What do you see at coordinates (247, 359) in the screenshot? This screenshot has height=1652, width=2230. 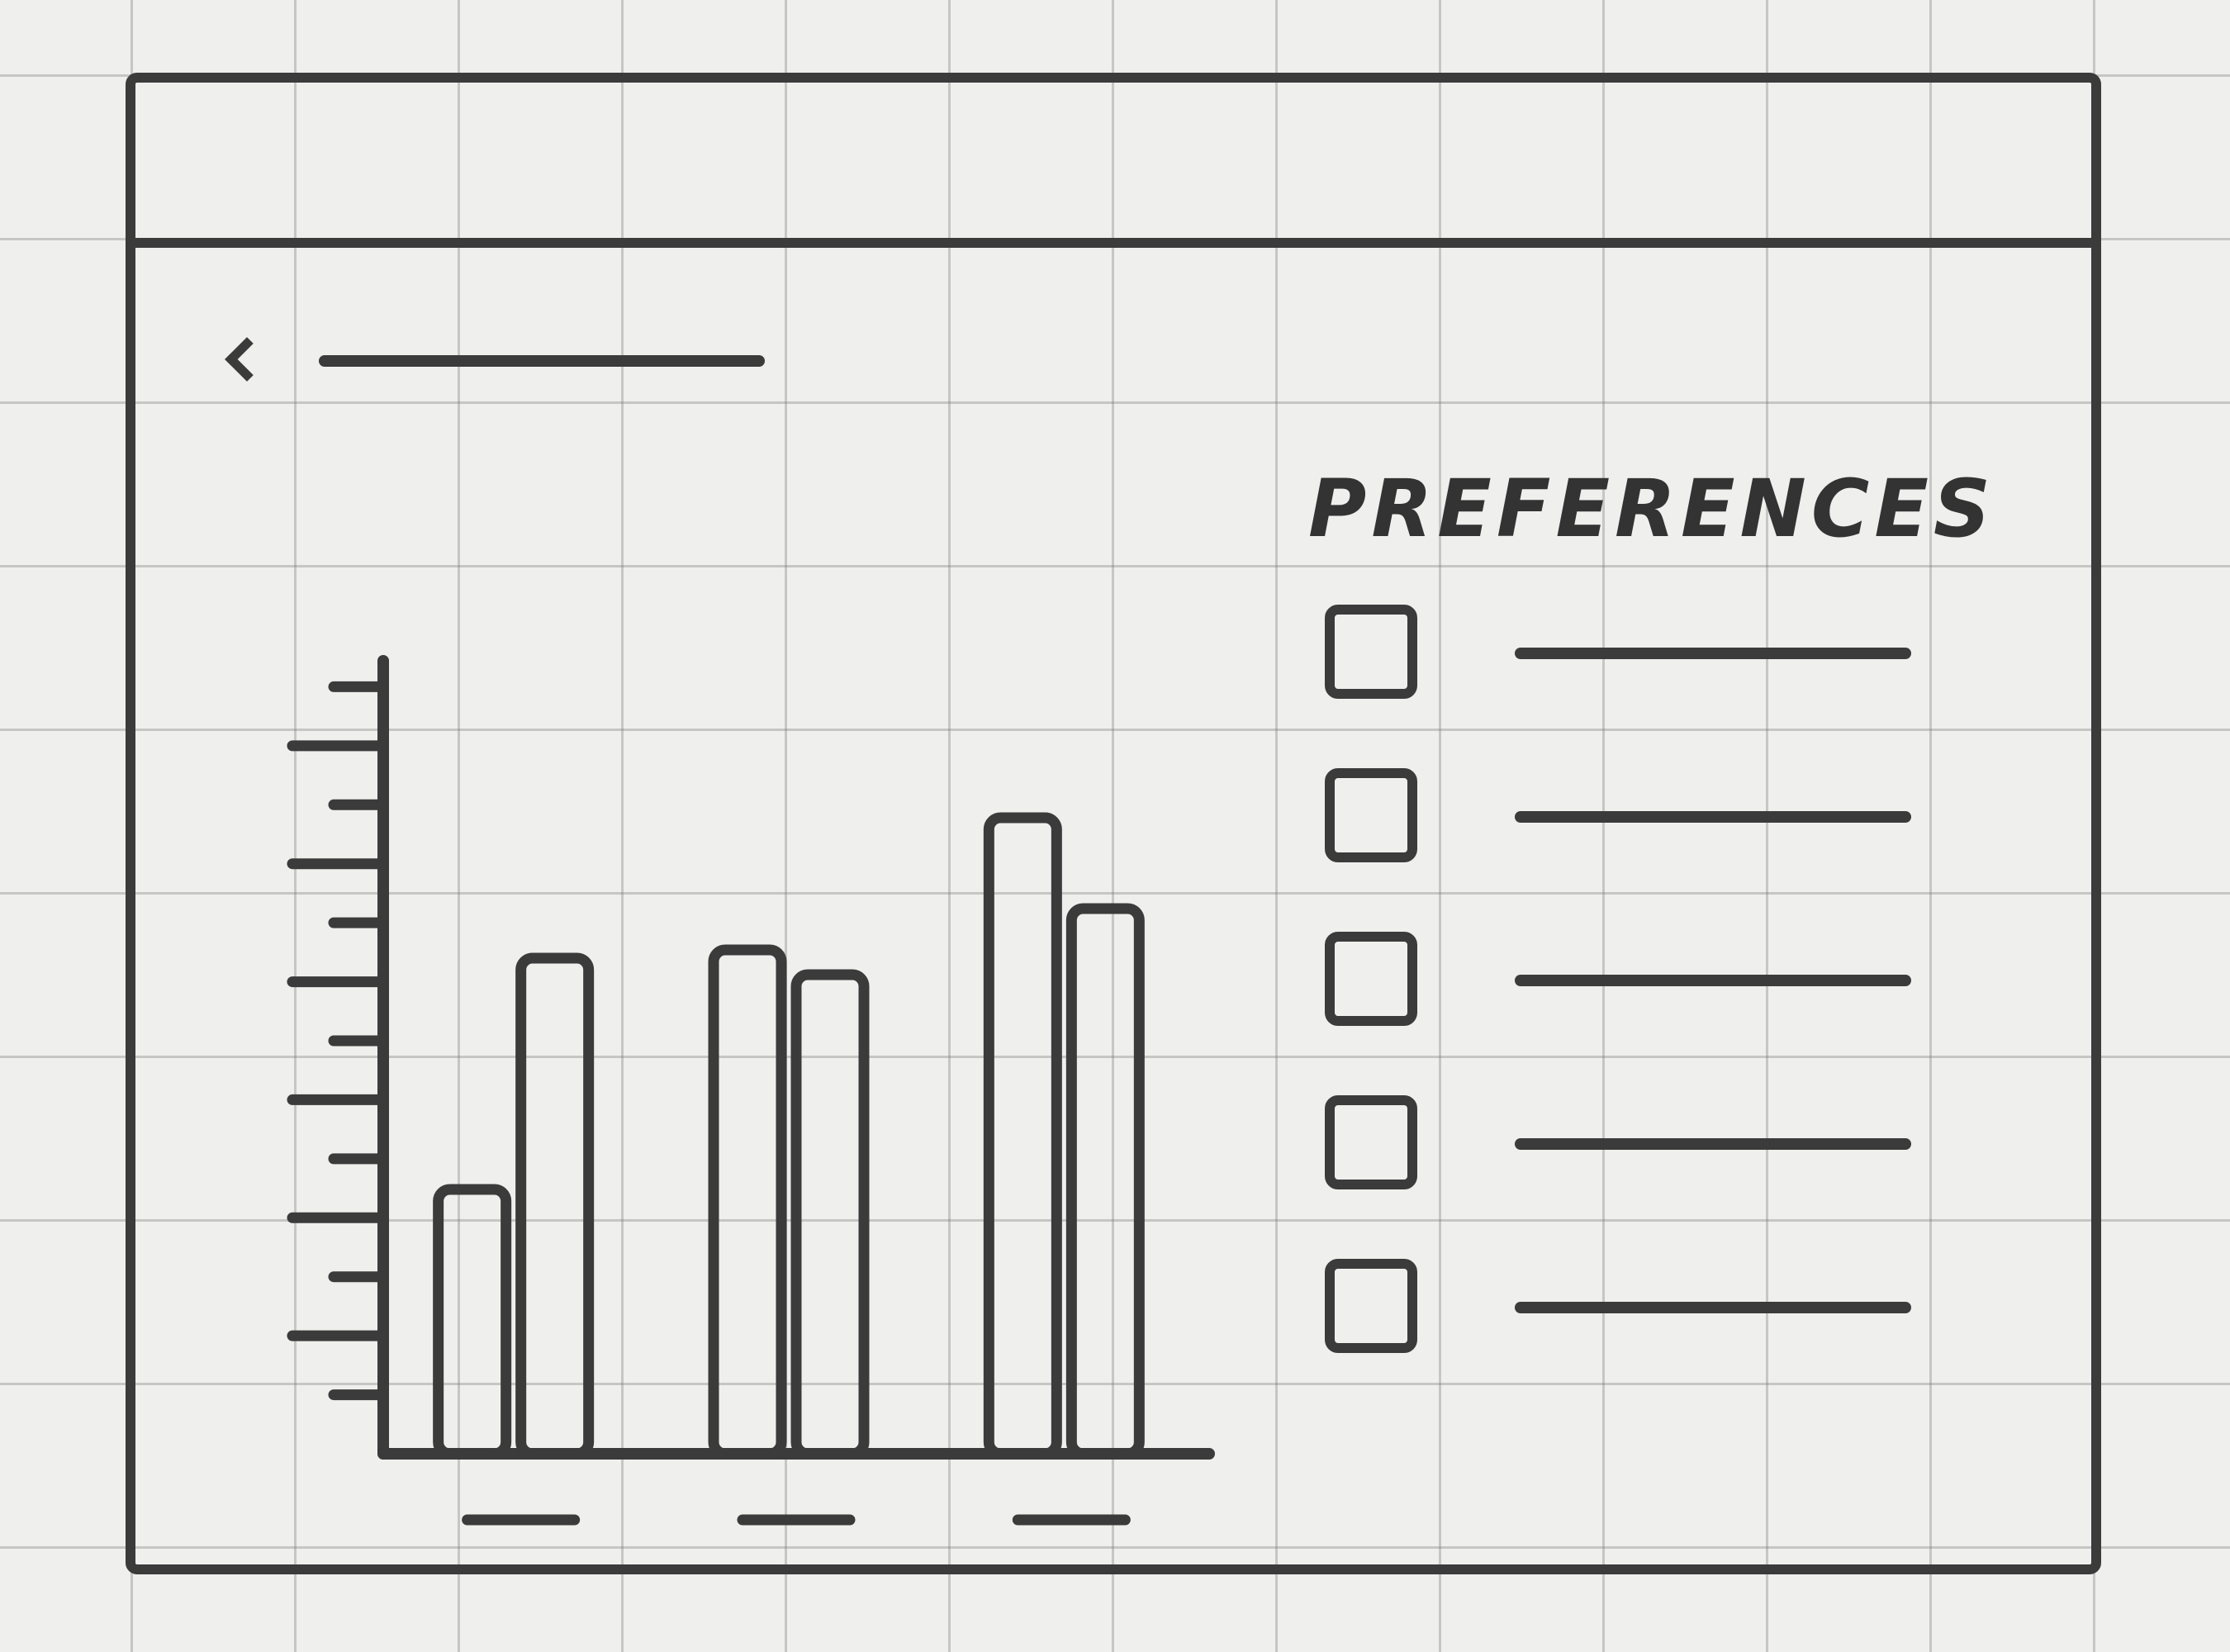 I see `chevron-left-icon` at bounding box center [247, 359].